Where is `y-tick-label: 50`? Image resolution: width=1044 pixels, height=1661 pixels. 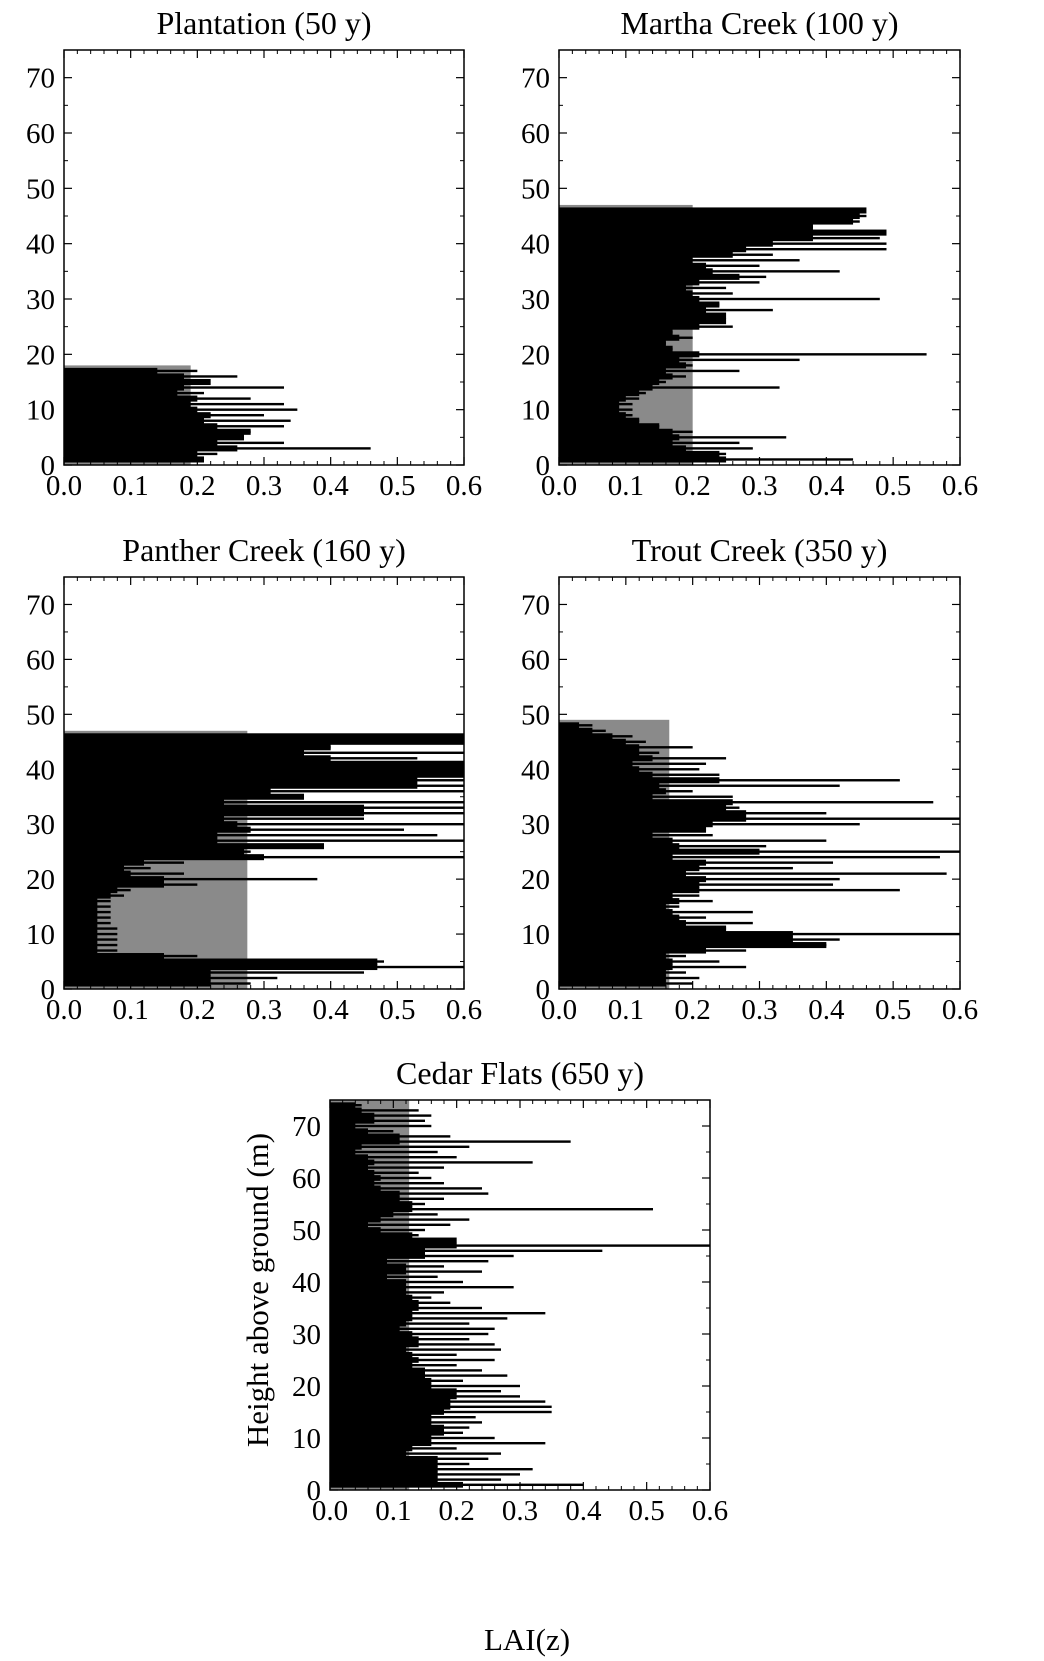 y-tick-label: 50 is located at coordinates (40, 715).